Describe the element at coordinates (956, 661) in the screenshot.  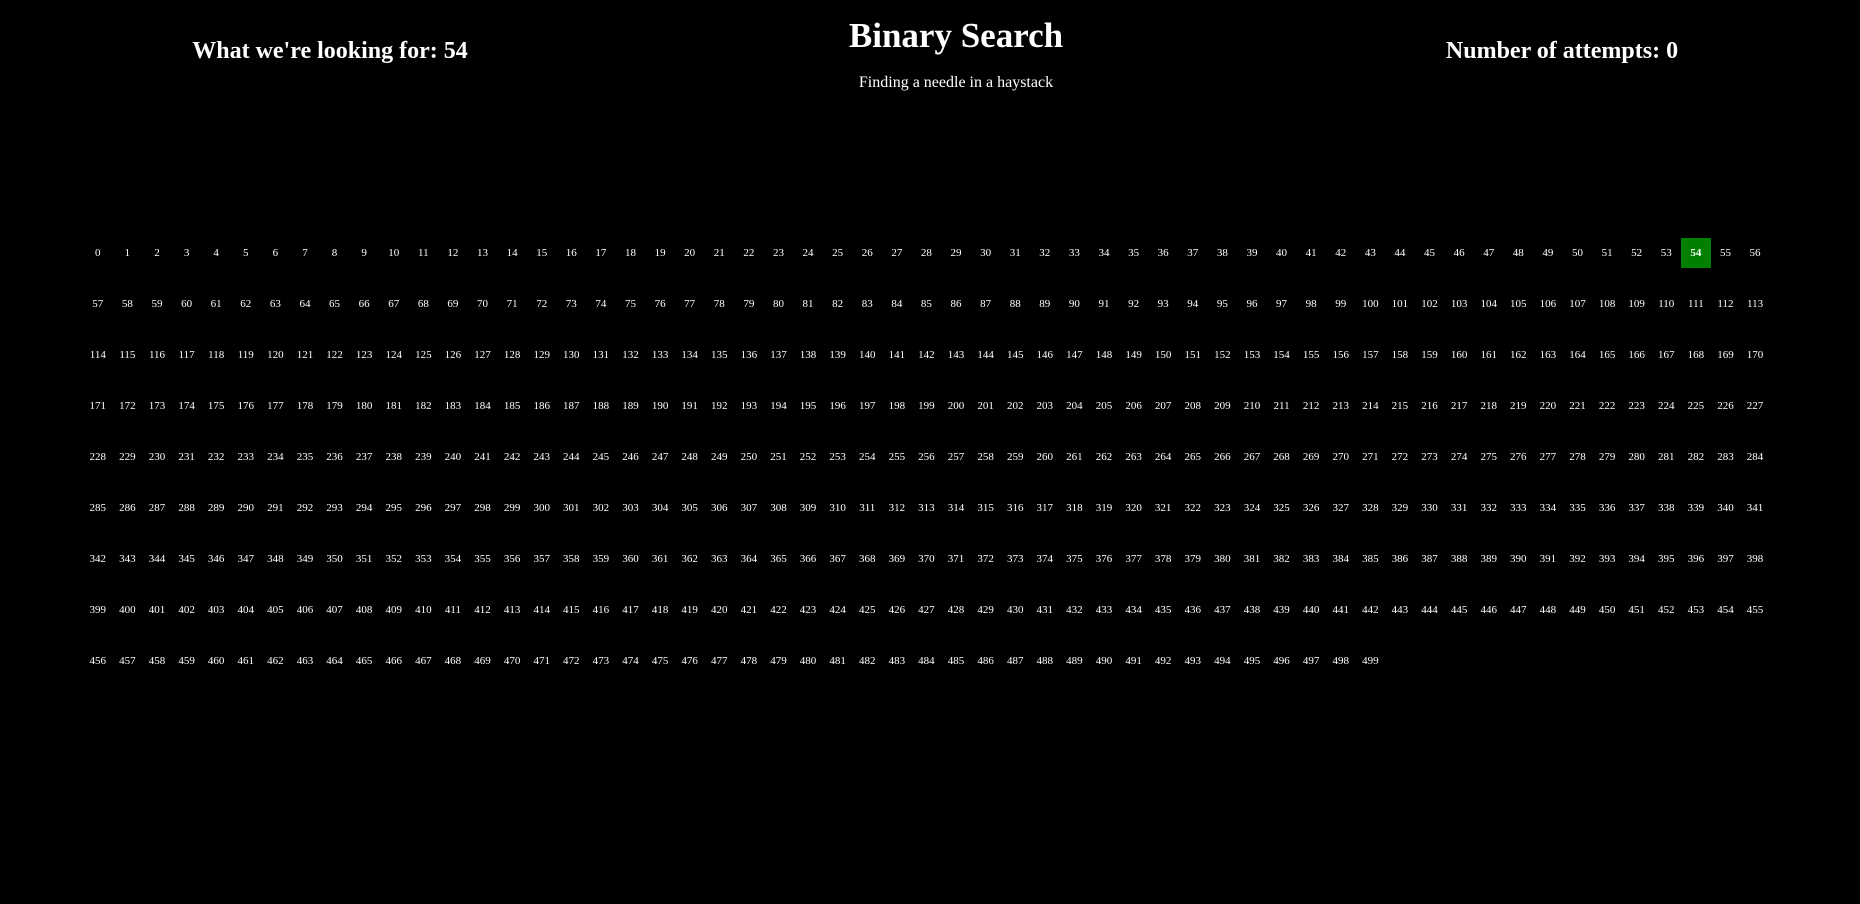
I see `number-cell: 485` at that location.